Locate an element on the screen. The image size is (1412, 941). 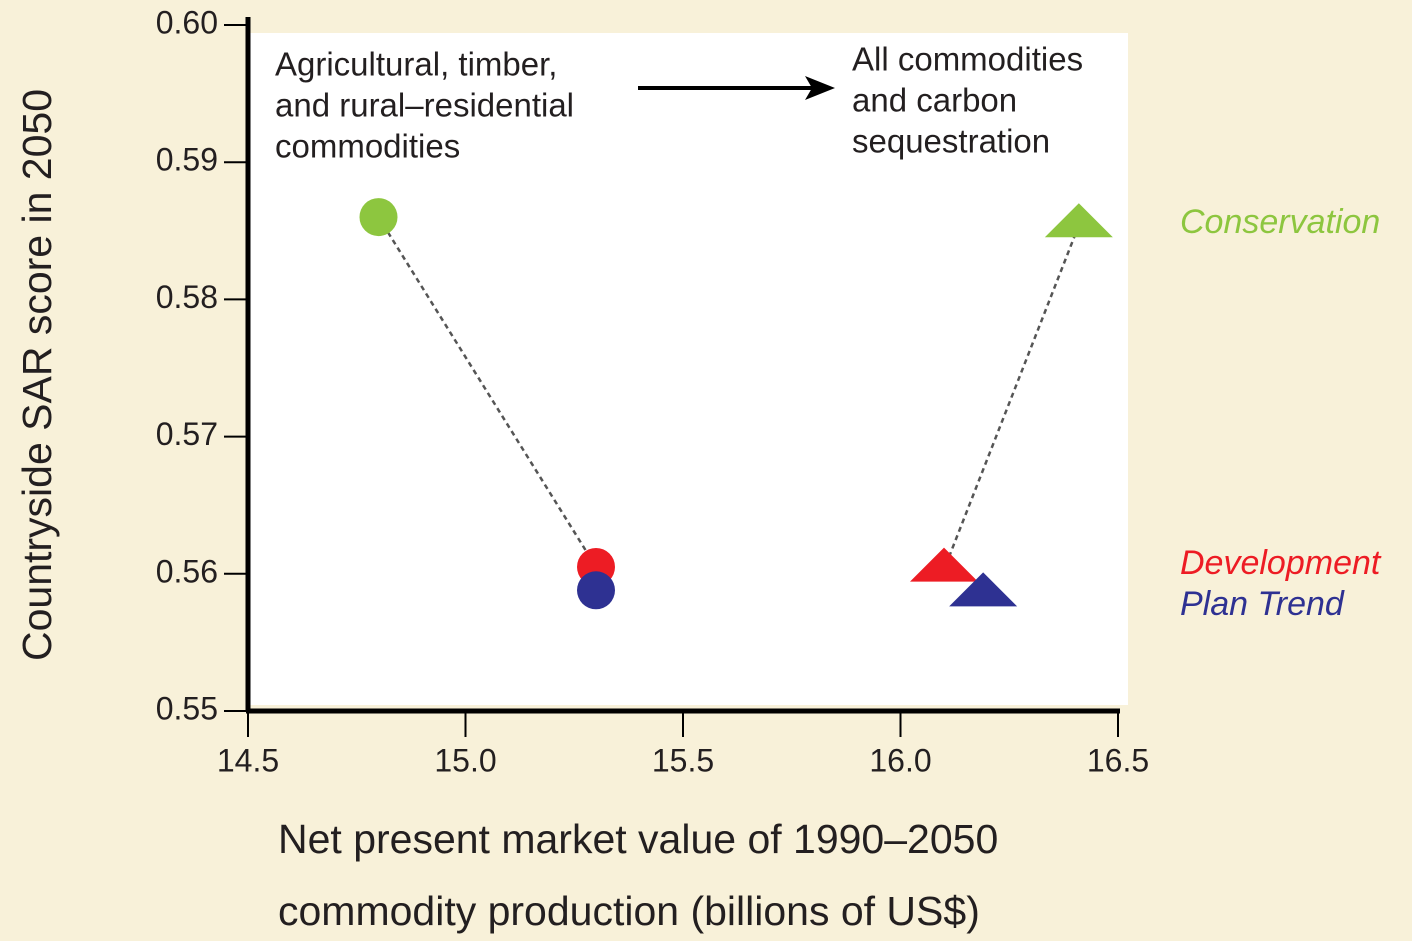
x-axis-label: Net present market value of 1990–2050 is located at coordinates (638, 839).